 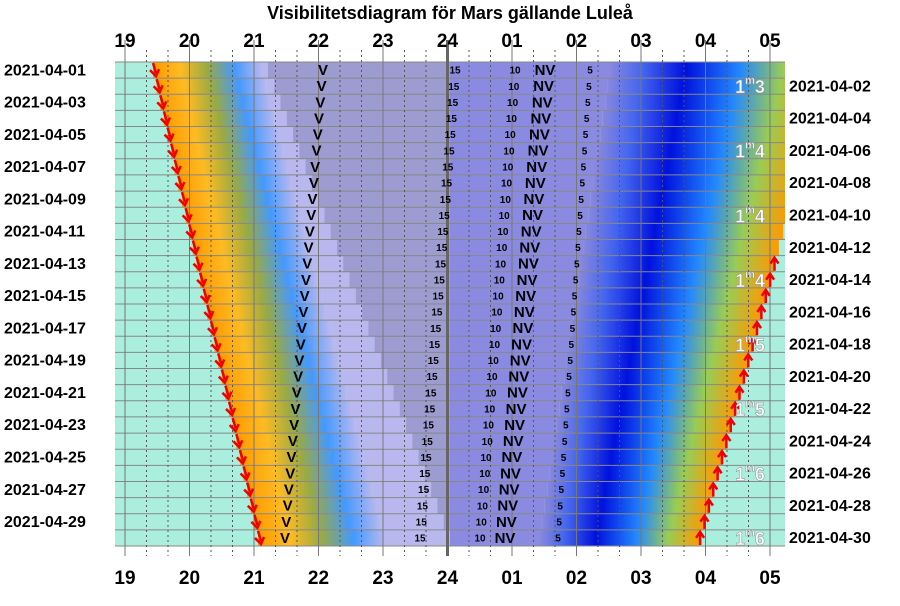 What do you see at coordinates (830, 506) in the screenshot?
I see `date-right: 2021-04-28` at bounding box center [830, 506].